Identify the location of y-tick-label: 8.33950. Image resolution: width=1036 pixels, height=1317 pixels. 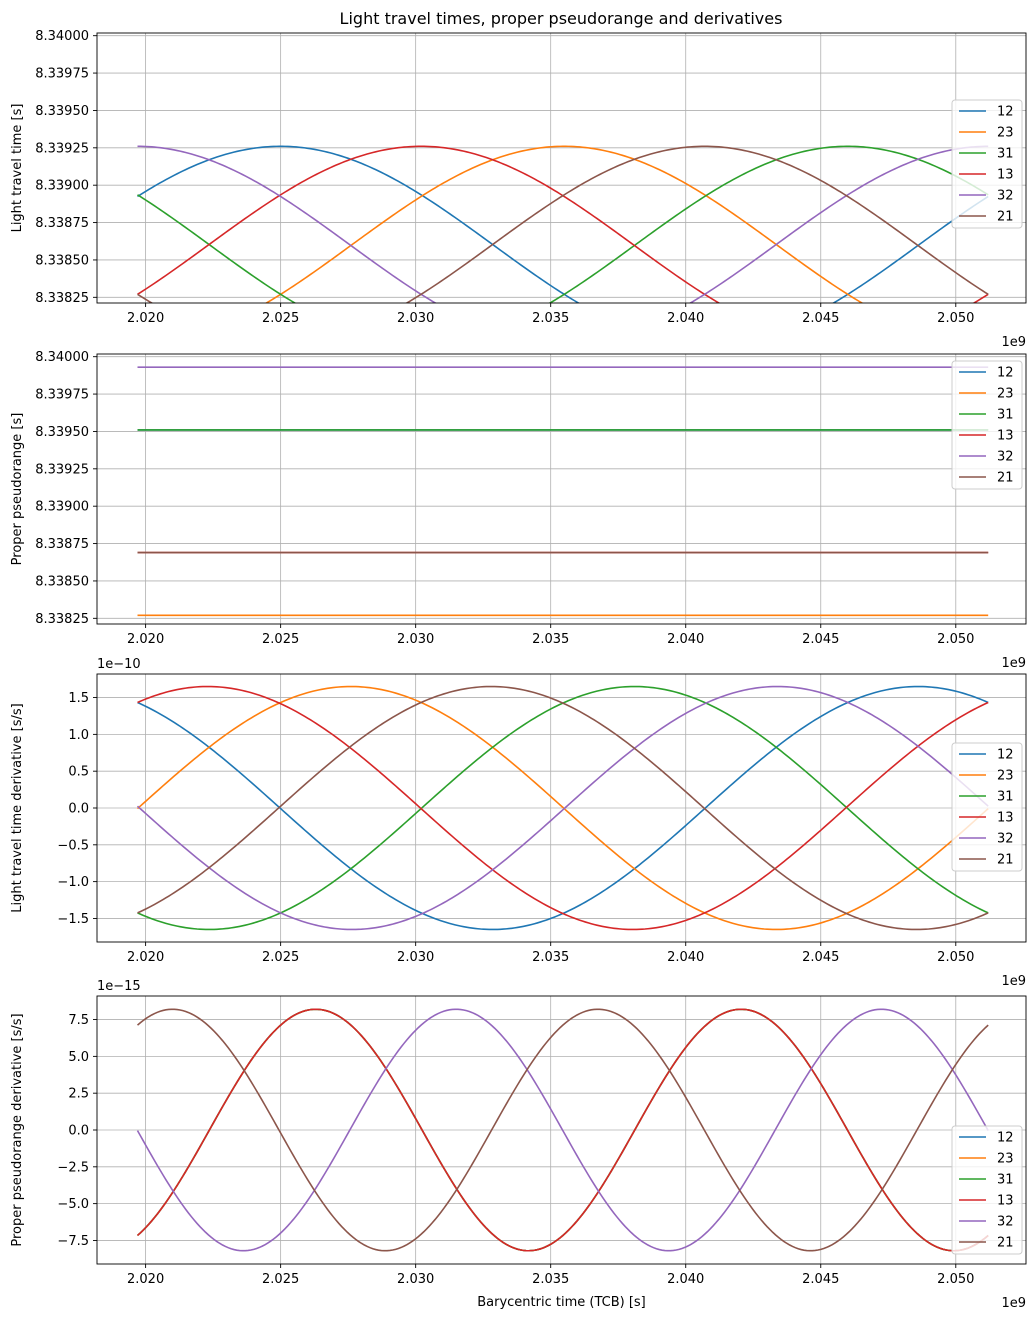
(62, 111).